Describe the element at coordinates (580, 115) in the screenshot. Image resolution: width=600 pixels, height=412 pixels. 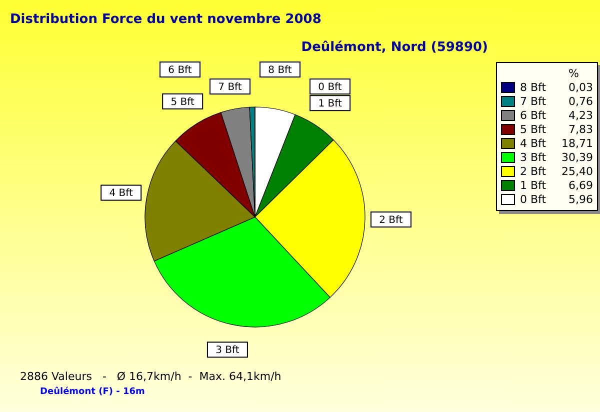
I see `data-label: 4,23` at that location.